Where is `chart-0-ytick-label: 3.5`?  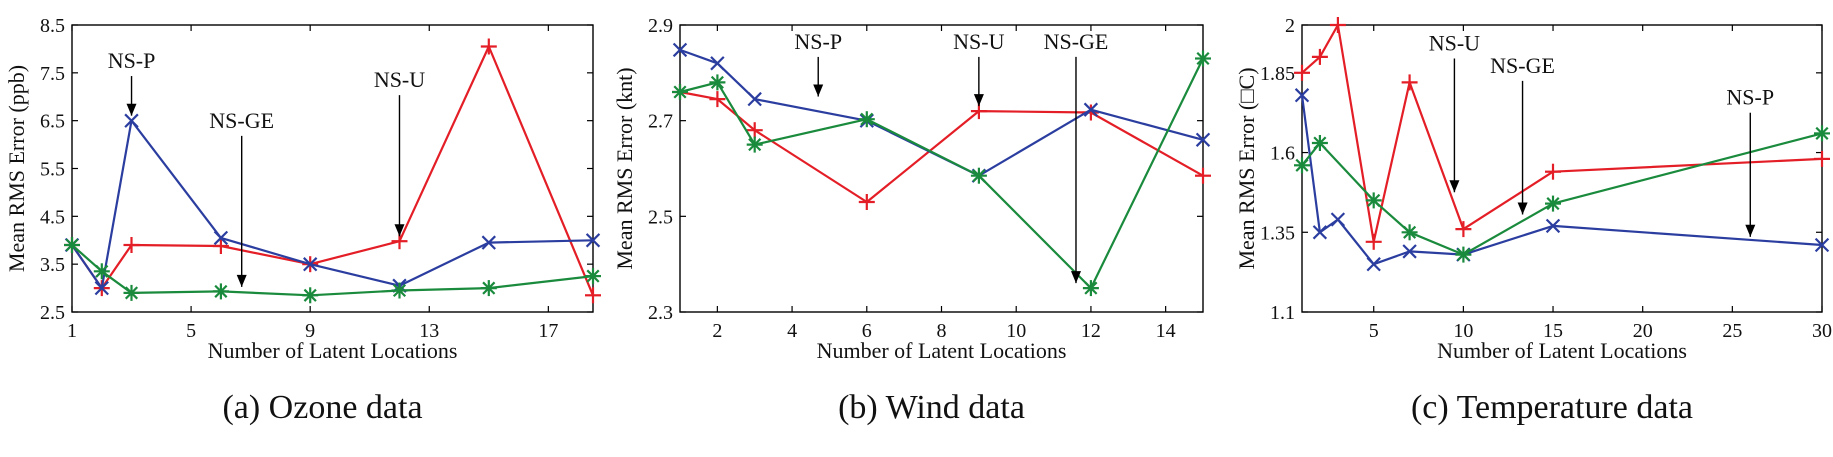
chart-0-ytick-label: 3.5 is located at coordinates (52, 265).